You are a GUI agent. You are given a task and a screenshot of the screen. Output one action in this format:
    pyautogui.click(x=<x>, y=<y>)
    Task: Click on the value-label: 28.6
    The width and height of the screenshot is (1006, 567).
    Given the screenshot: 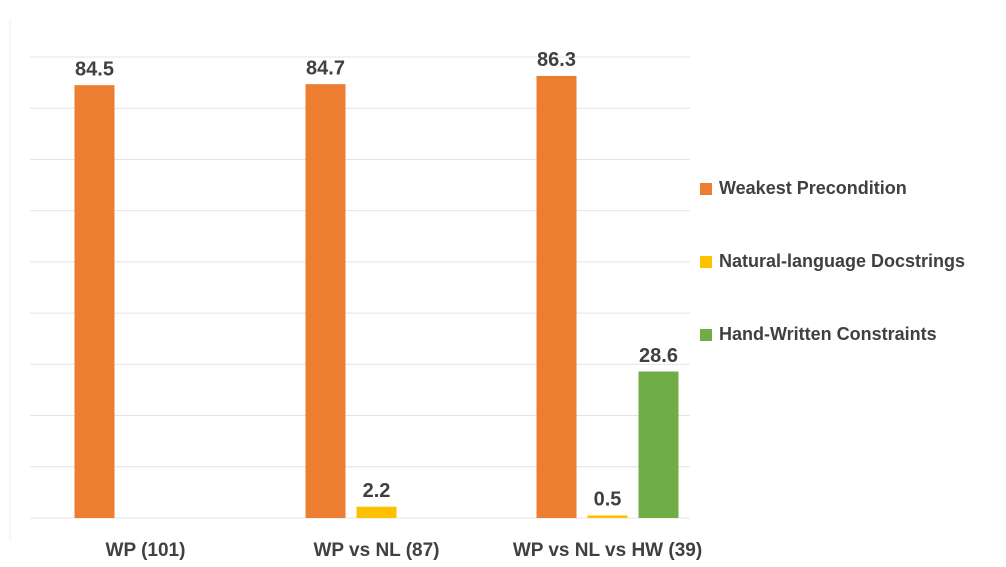 What is the action you would take?
    pyautogui.click(x=658, y=356)
    